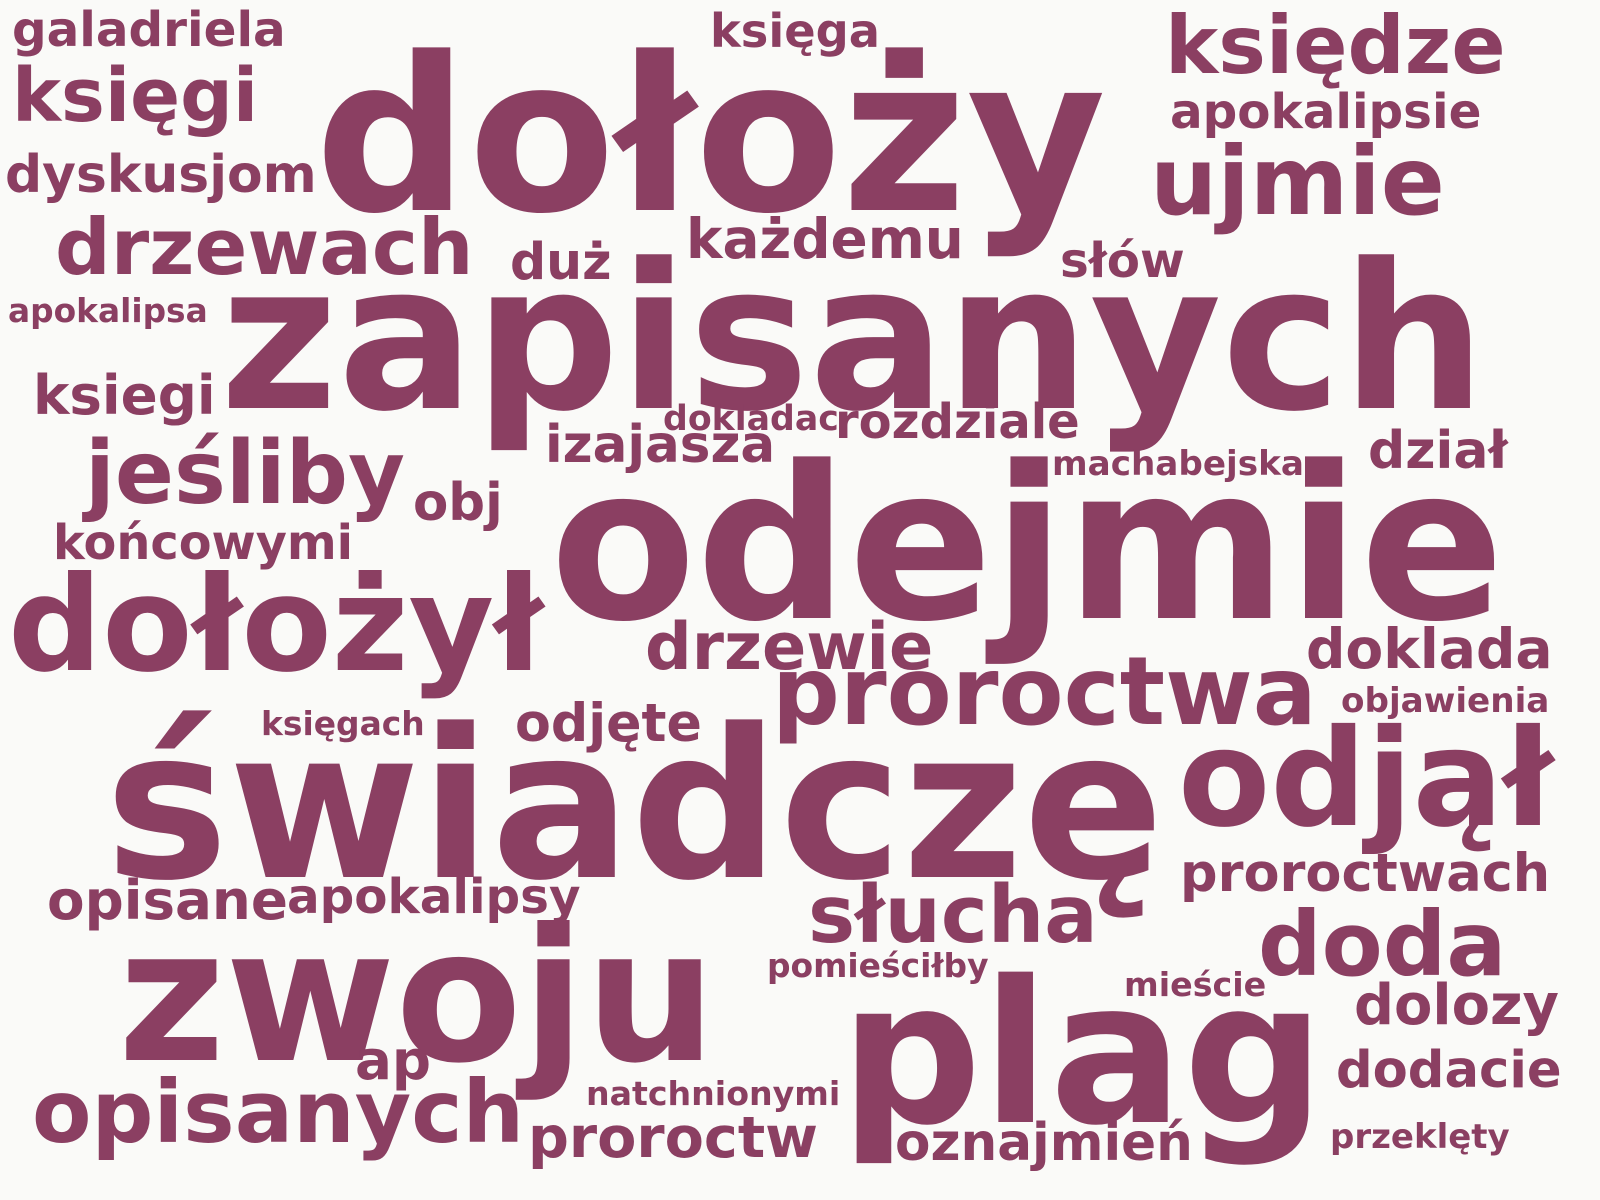  Describe the element at coordinates (264, 248) in the screenshot. I see `word-drzewach: drzewach` at that location.